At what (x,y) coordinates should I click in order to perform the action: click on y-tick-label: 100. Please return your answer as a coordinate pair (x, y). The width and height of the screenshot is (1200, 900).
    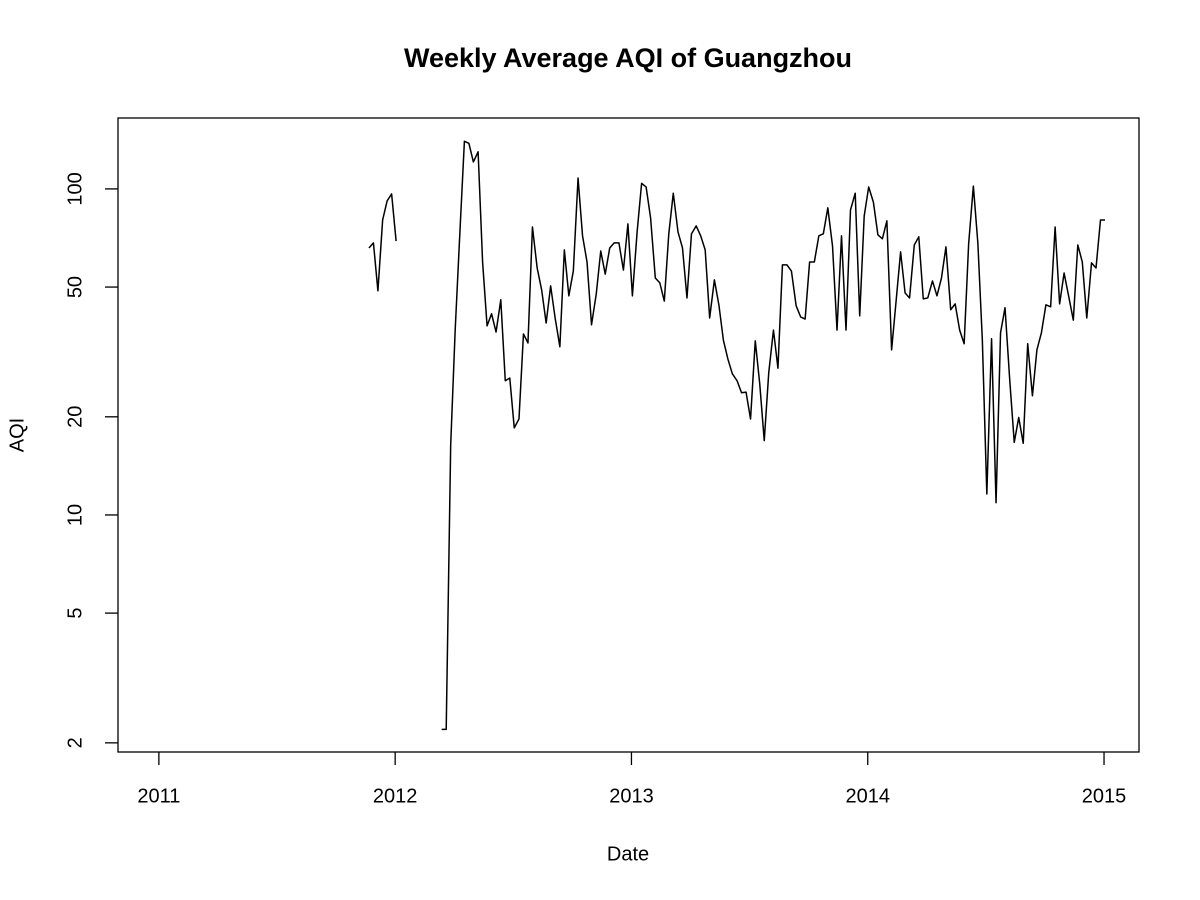
    Looking at the image, I should click on (75, 188).